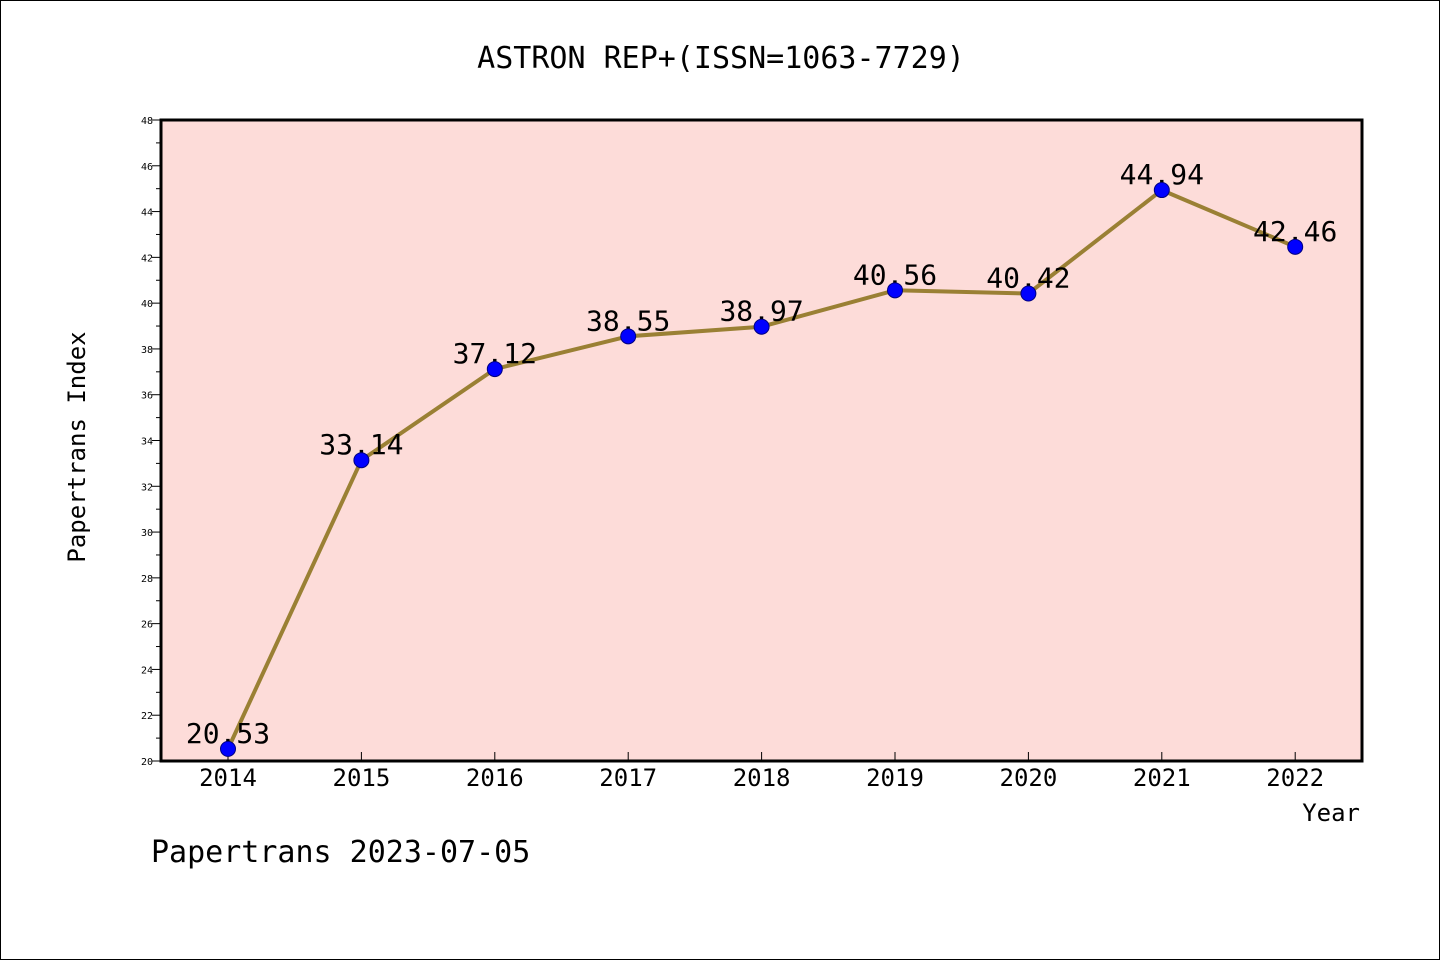  Describe the element at coordinates (341, 852) in the screenshot. I see `footer-note: Papertrans 2023-07-05` at that location.